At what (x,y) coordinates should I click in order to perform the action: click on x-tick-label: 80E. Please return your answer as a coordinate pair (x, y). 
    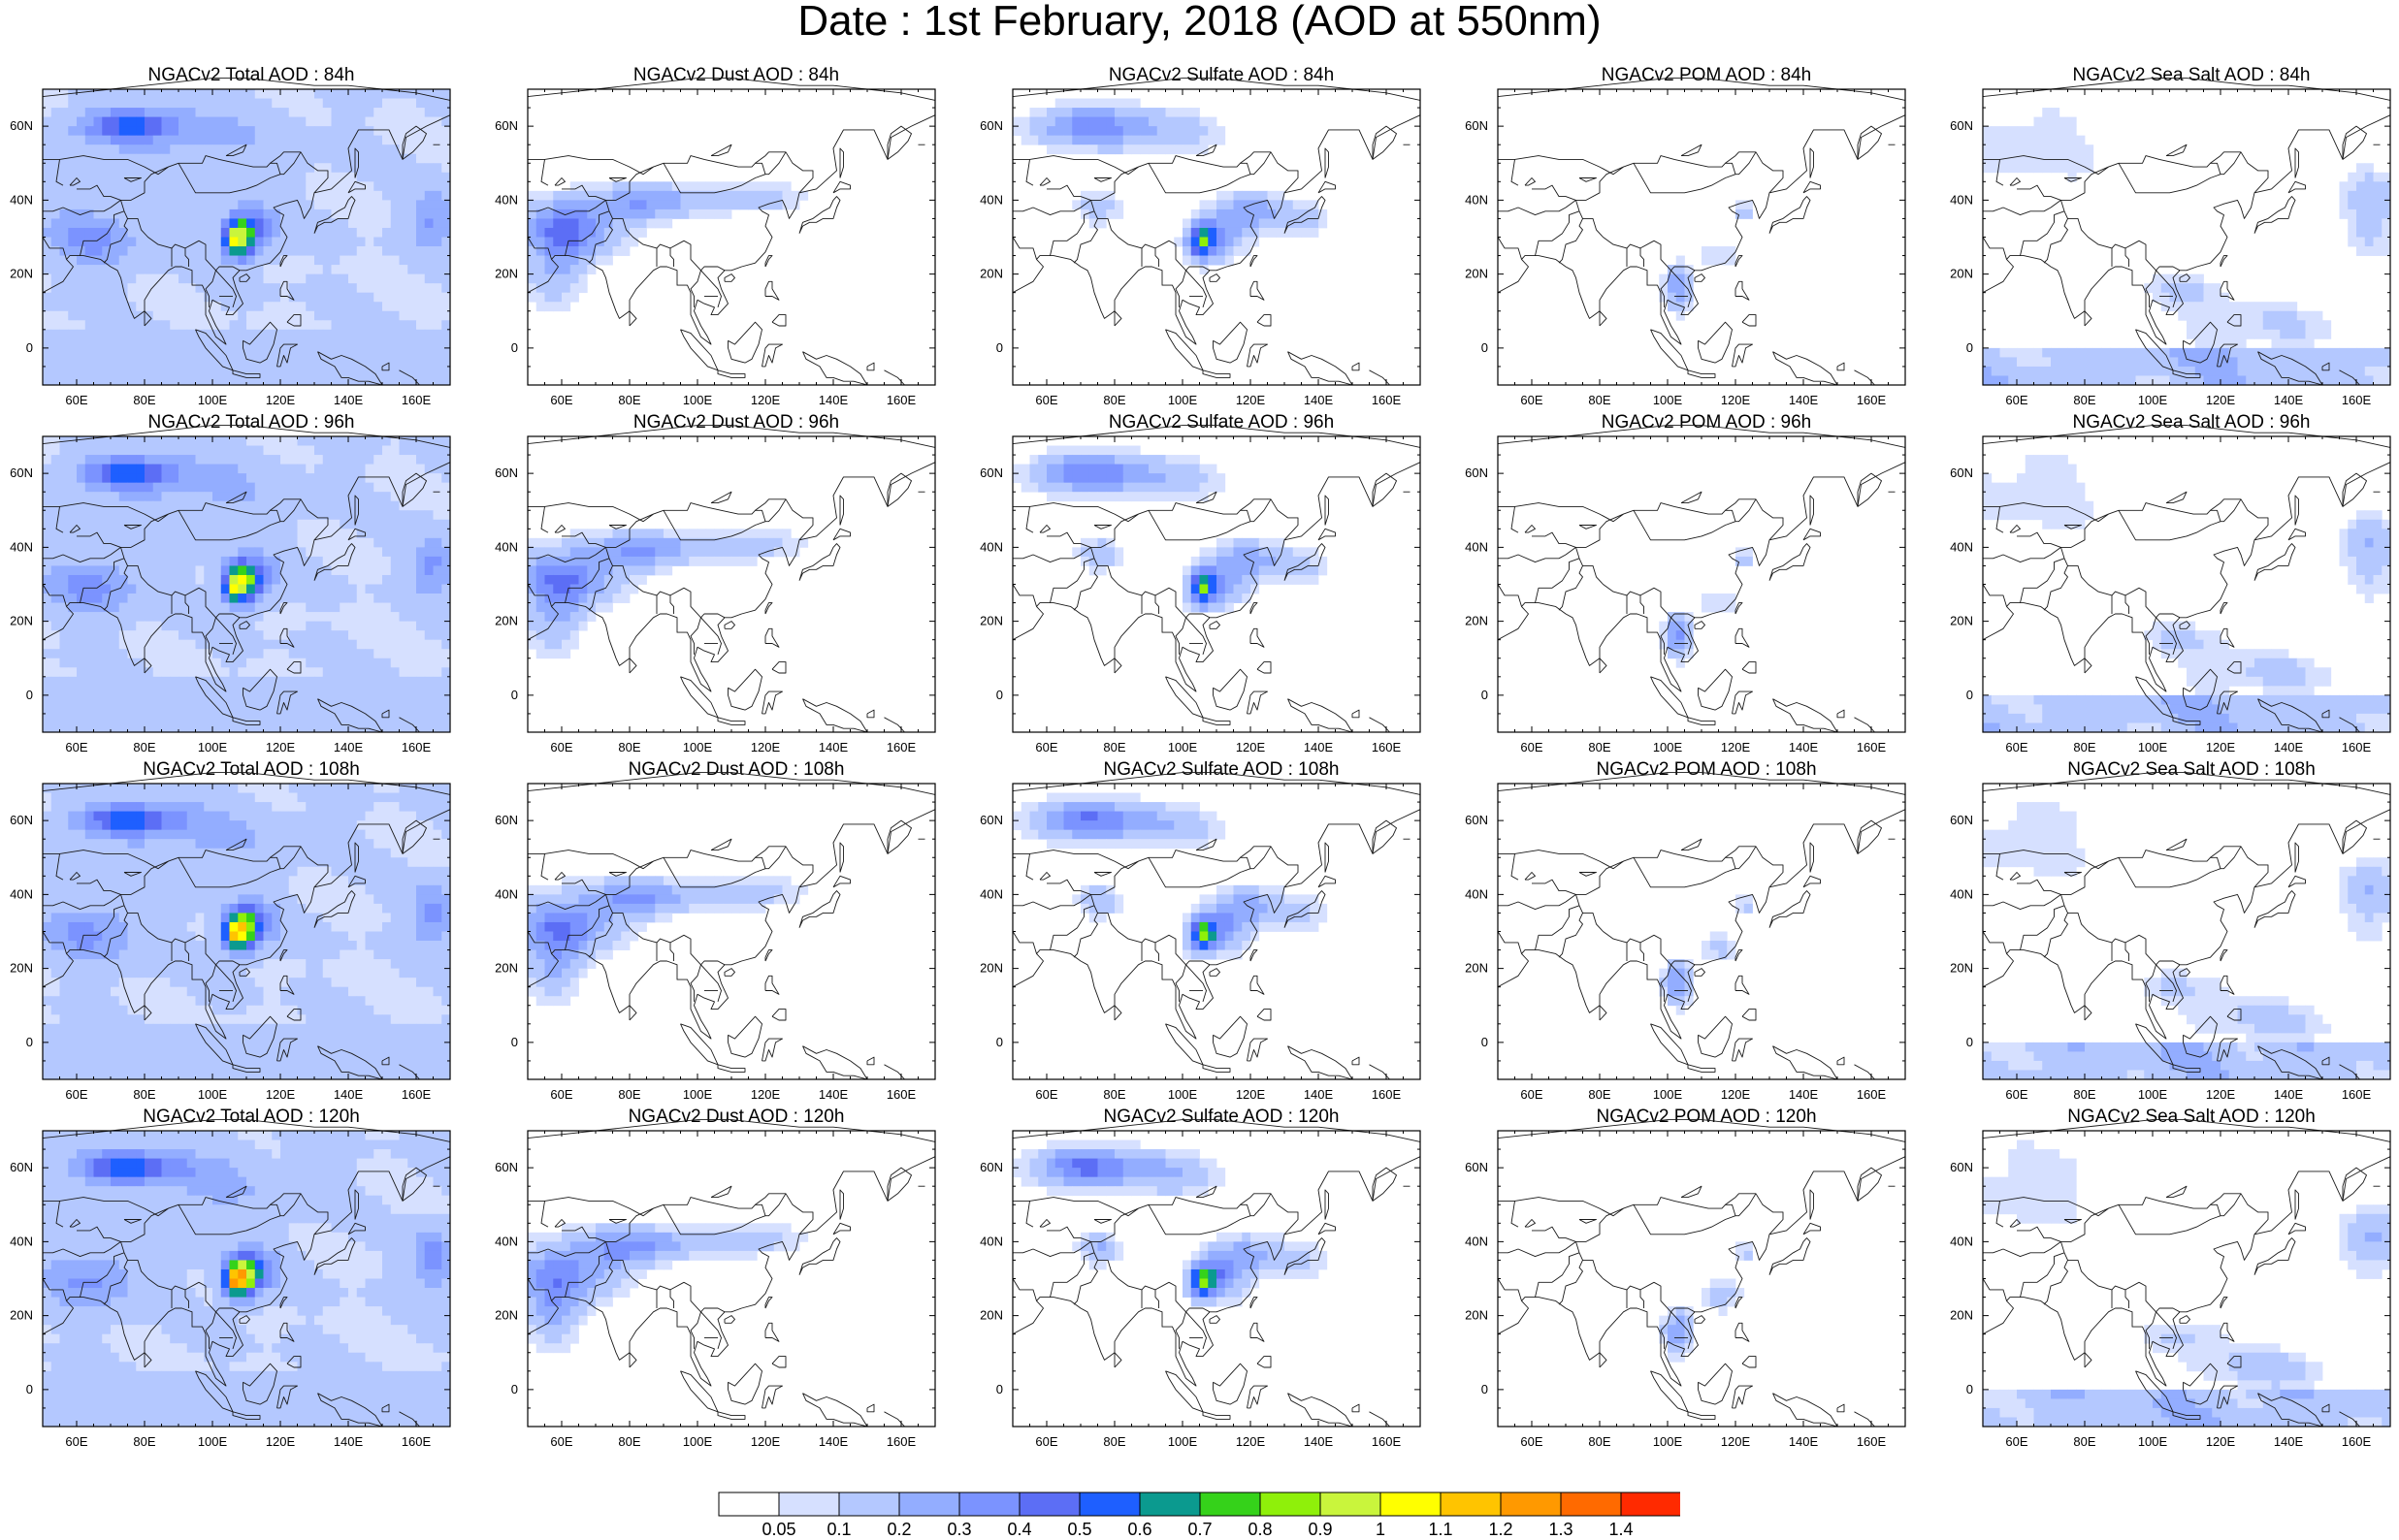
    Looking at the image, I should click on (629, 400).